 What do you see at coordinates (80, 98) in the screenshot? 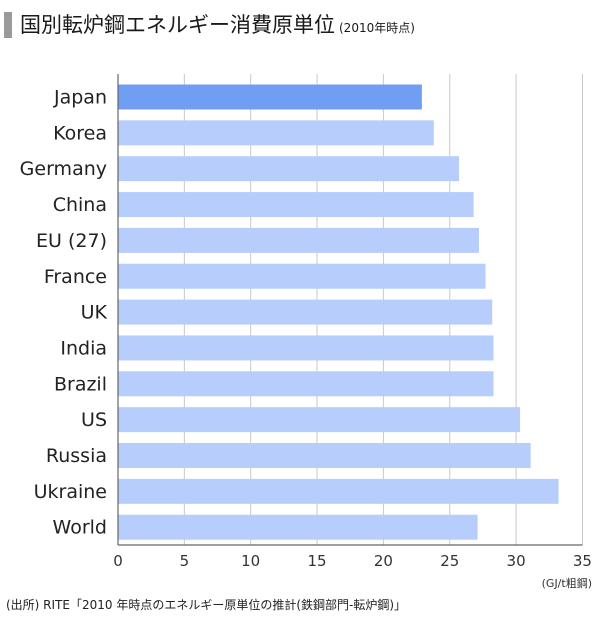
I see `category-label: Japan` at bounding box center [80, 98].